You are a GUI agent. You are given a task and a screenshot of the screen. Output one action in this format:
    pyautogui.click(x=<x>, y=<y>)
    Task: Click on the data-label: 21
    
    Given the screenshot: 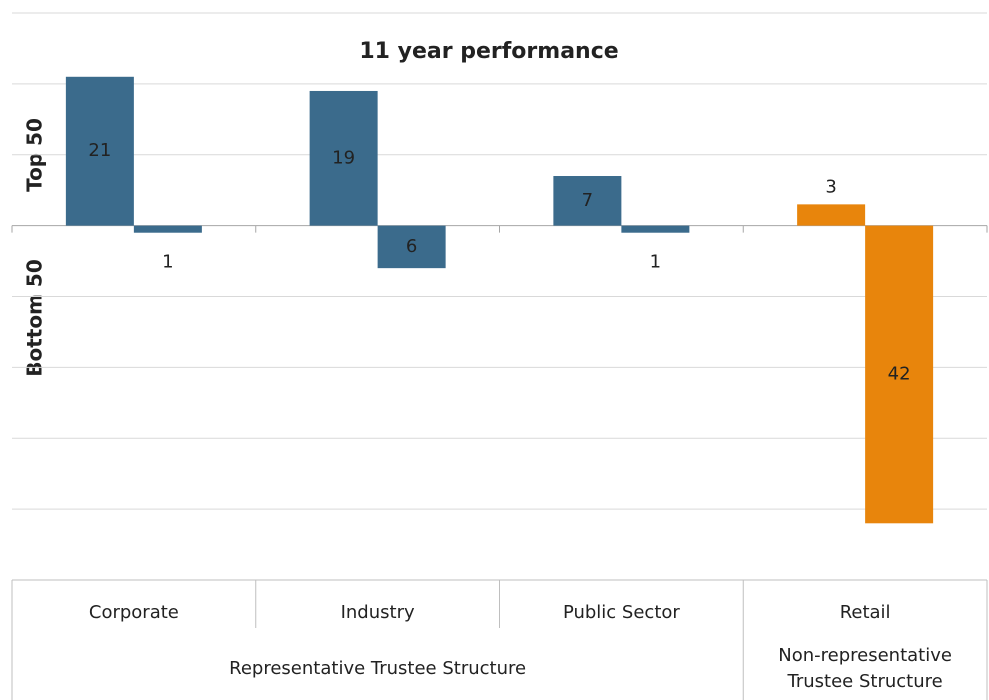 What is the action you would take?
    pyautogui.click(x=99, y=150)
    